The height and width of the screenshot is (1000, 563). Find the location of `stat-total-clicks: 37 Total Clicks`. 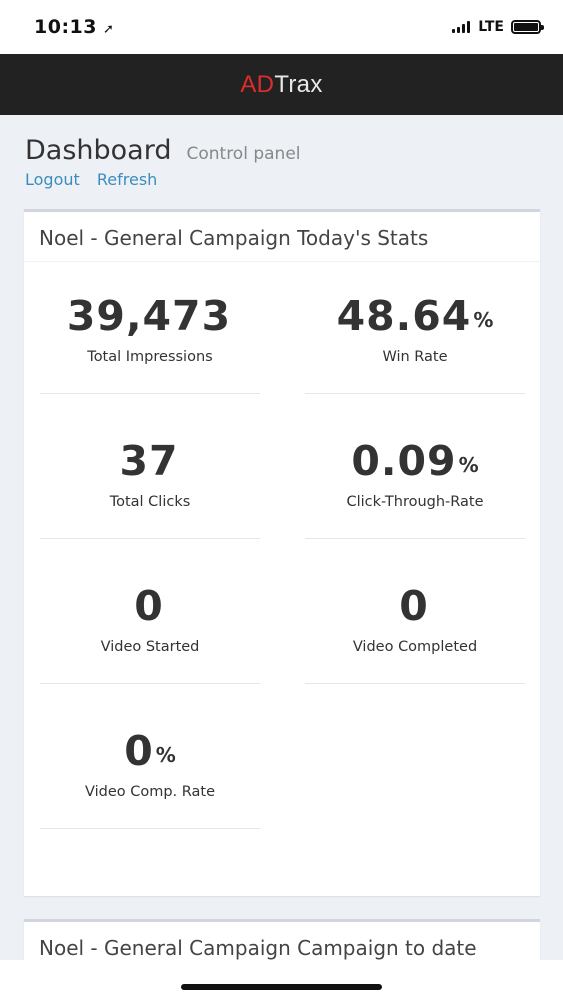

stat-total-clicks: 37 Total Clicks is located at coordinates (150, 488).